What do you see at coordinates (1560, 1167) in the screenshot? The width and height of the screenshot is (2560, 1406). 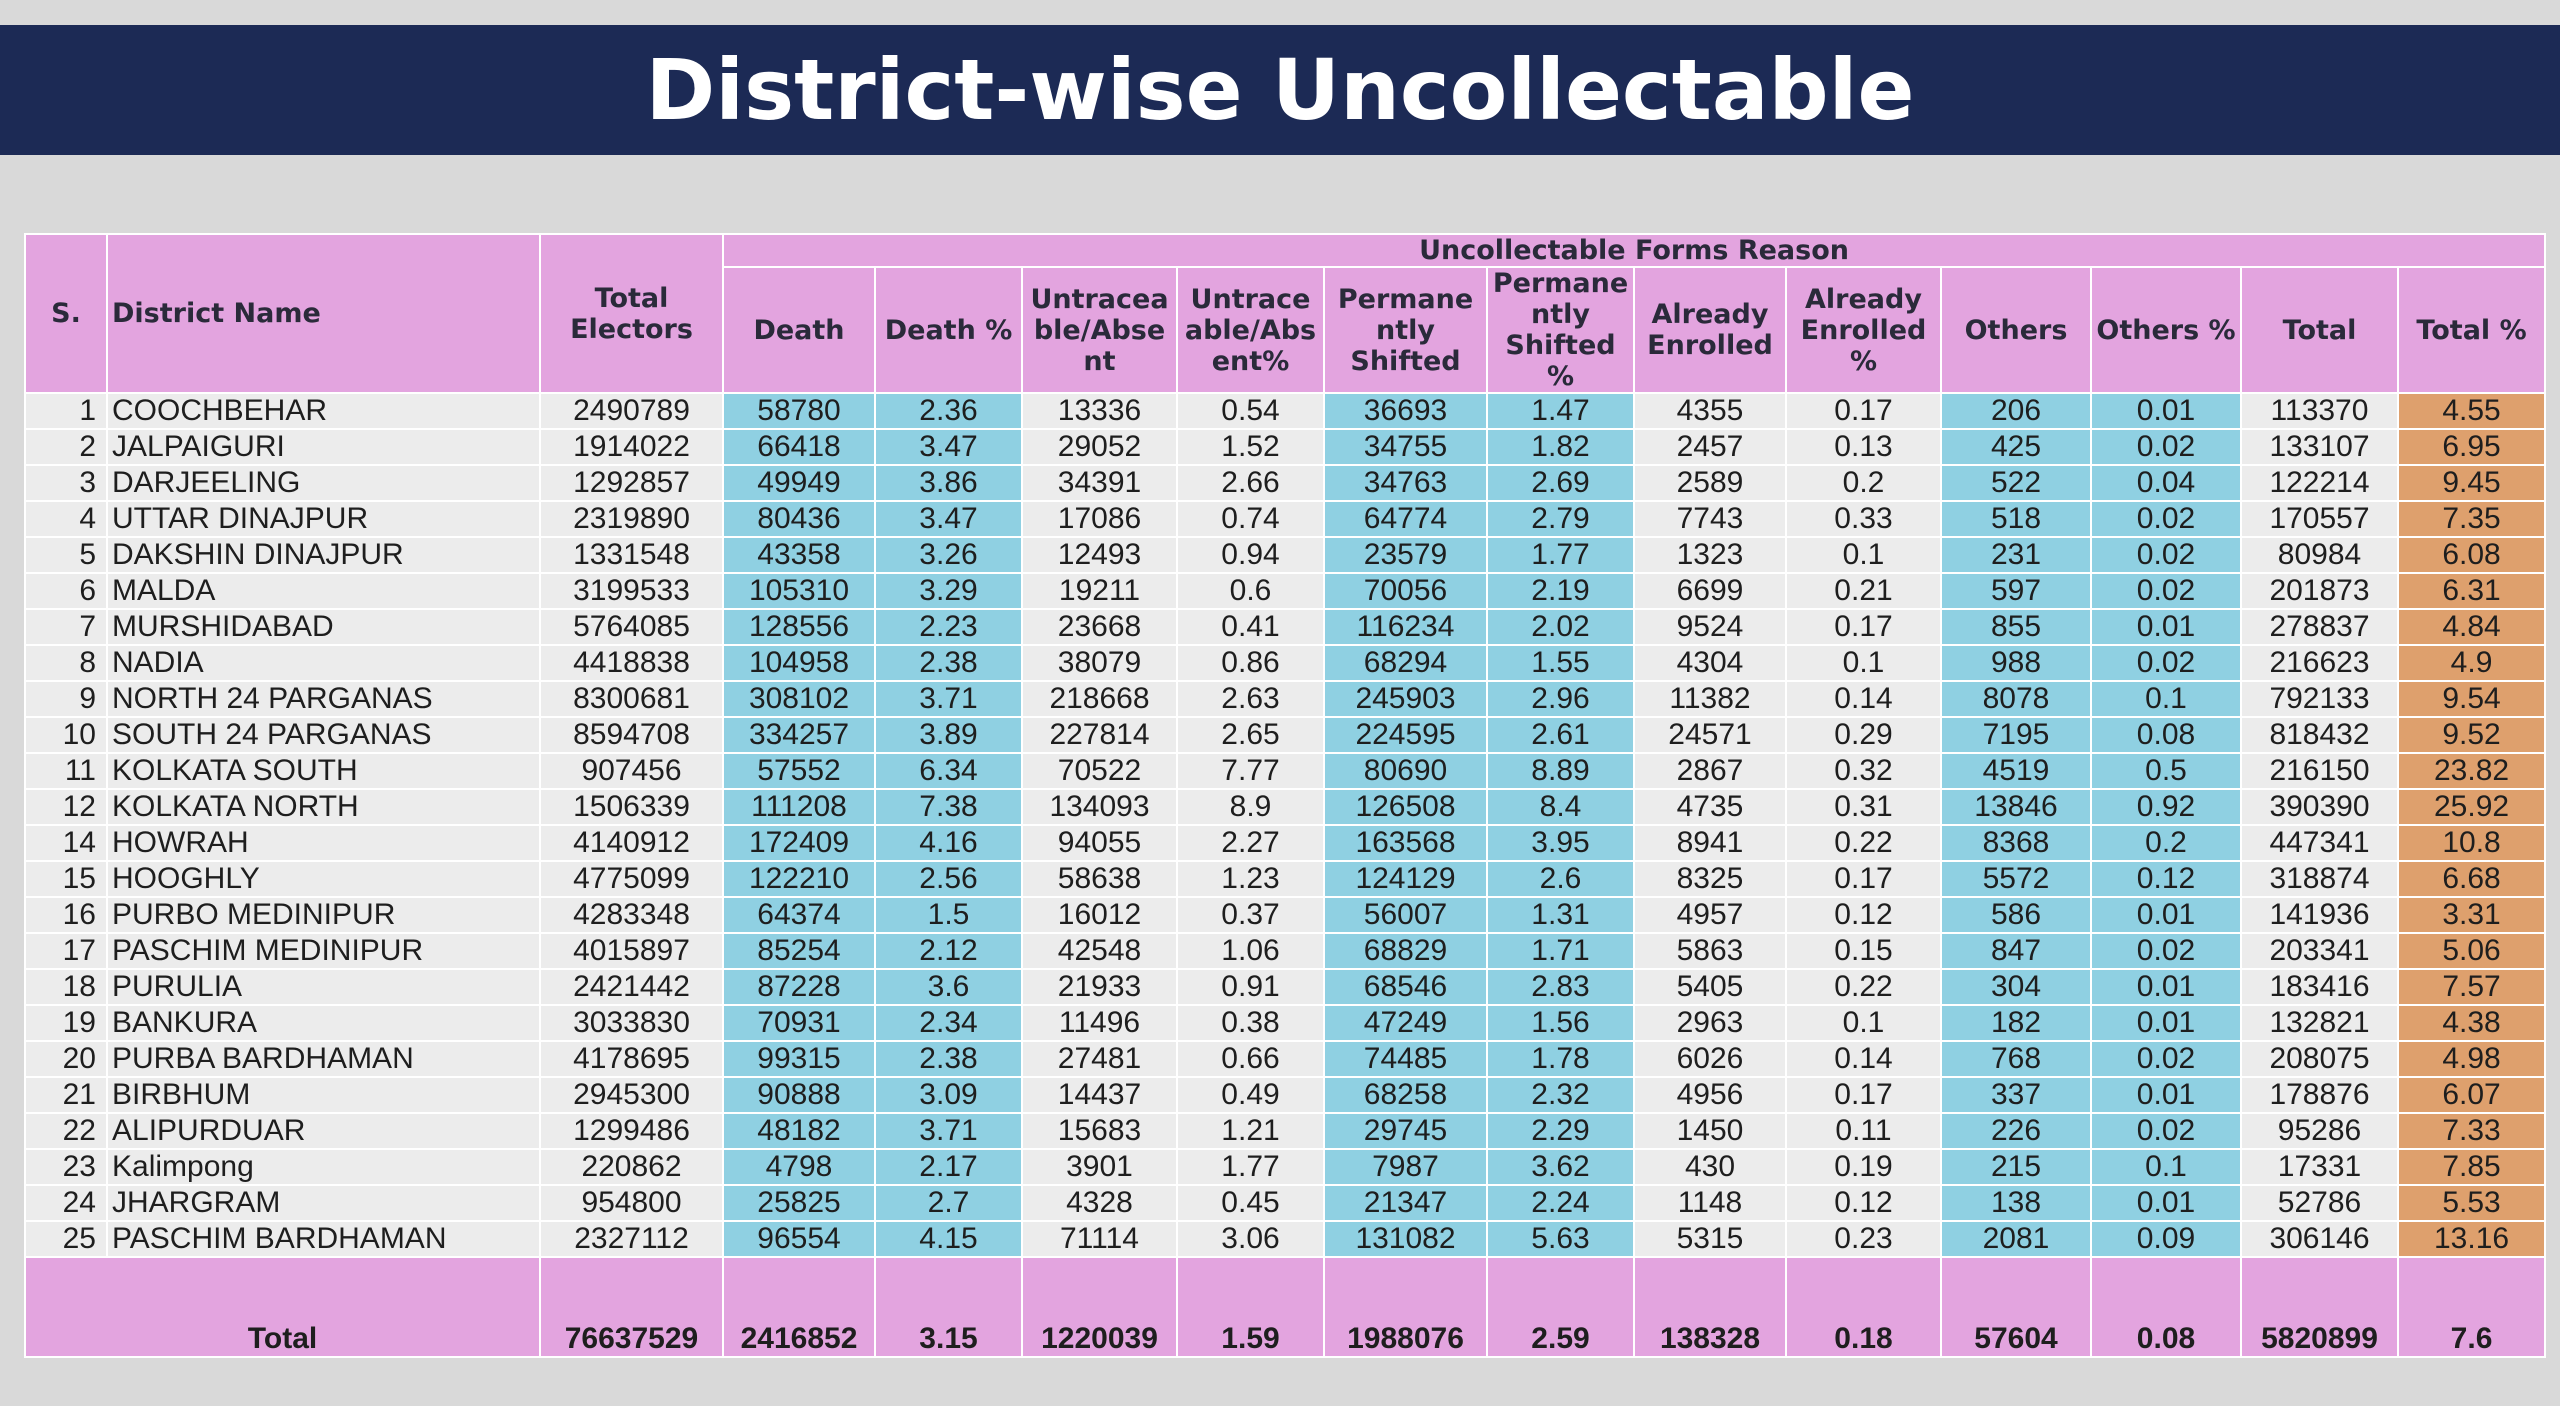 I see `value-cell: 3.62` at bounding box center [1560, 1167].